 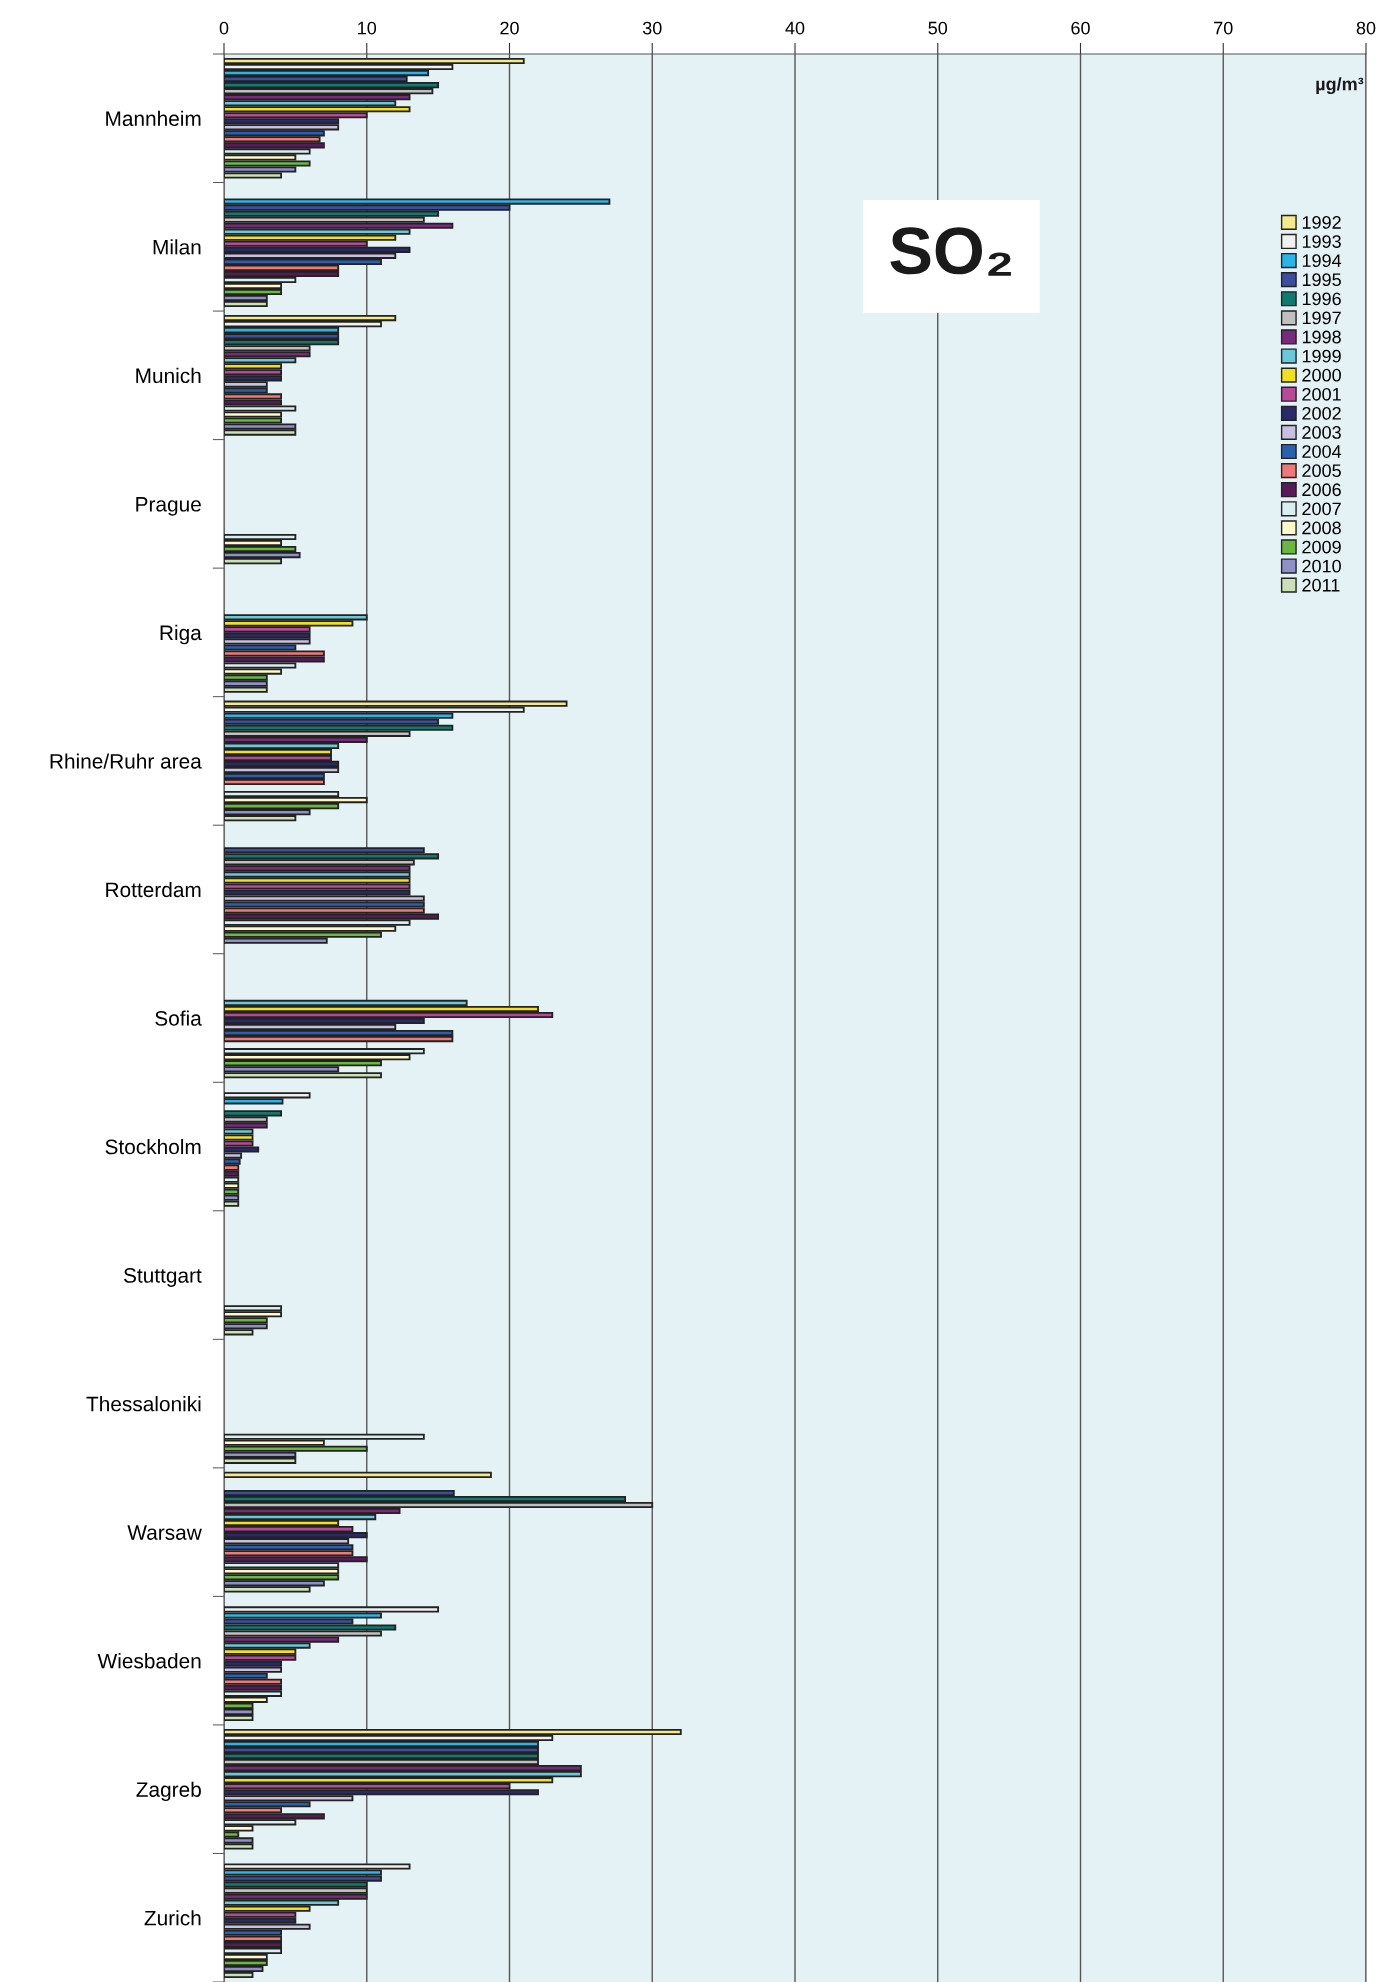 What do you see at coordinates (1321, 299) in the screenshot?
I see `legend-label: 1996` at bounding box center [1321, 299].